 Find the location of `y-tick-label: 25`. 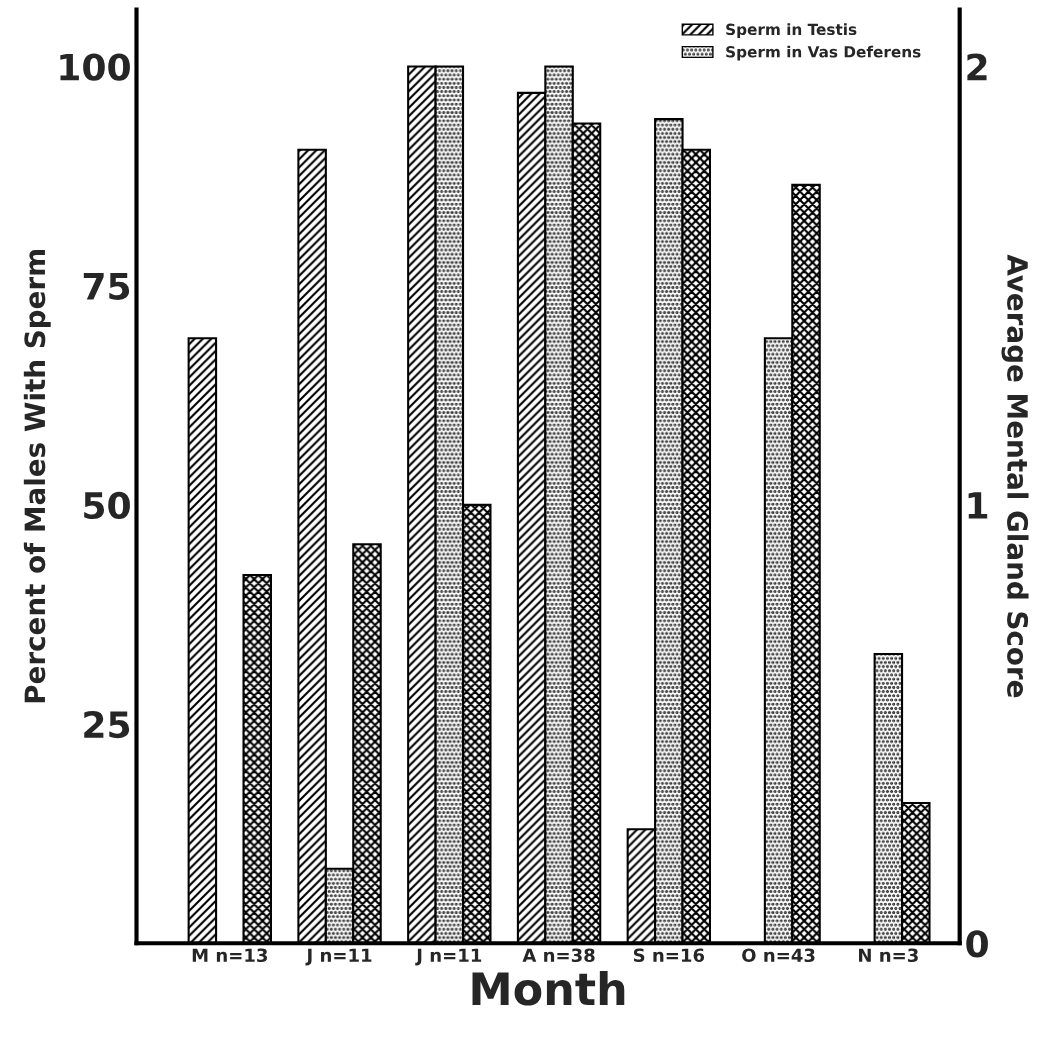

y-tick-label: 25 is located at coordinates (107, 724).